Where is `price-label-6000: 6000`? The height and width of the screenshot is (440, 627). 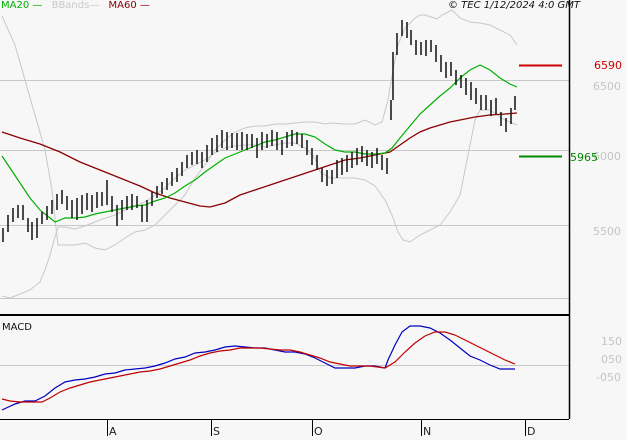 price-label-6000: 6000 is located at coordinates (607, 156).